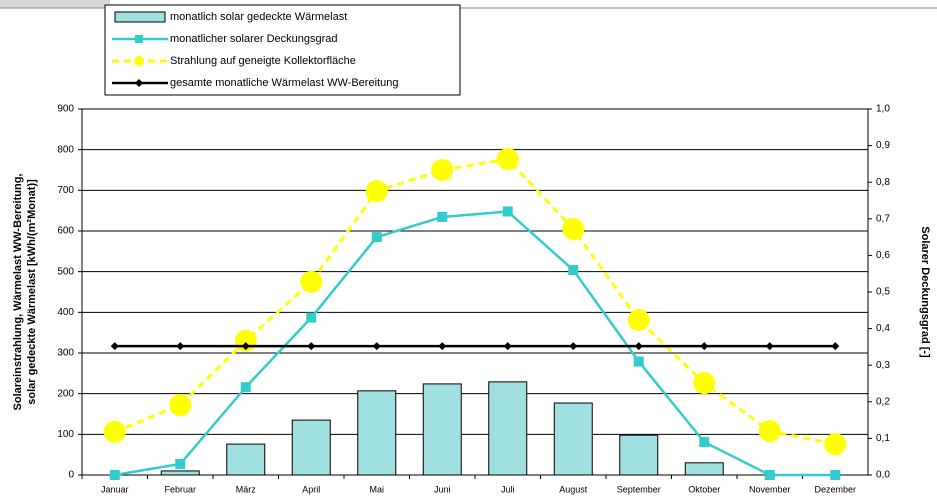  Describe the element at coordinates (254, 39) in the screenshot. I see `legend-label: monatlicher solarer Deckungsgrad` at that location.